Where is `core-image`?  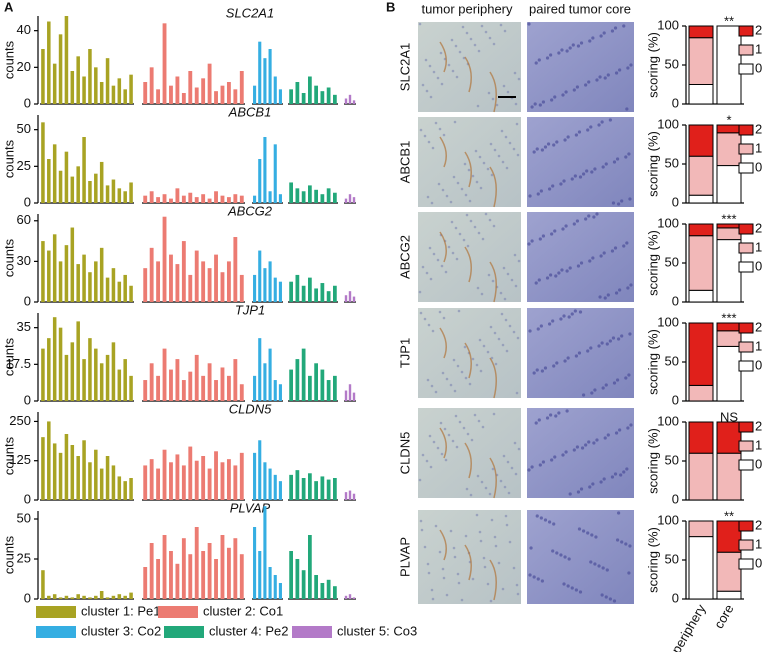
core-image is located at coordinates (580, 162).